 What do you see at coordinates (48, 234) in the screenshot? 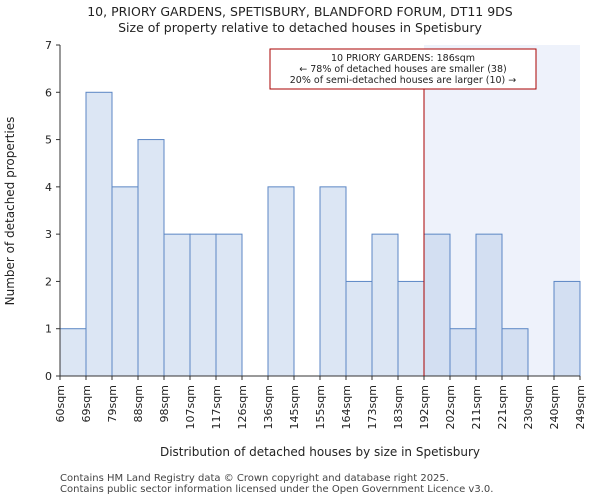
I see `y-tick-label: 3` at bounding box center [48, 234].